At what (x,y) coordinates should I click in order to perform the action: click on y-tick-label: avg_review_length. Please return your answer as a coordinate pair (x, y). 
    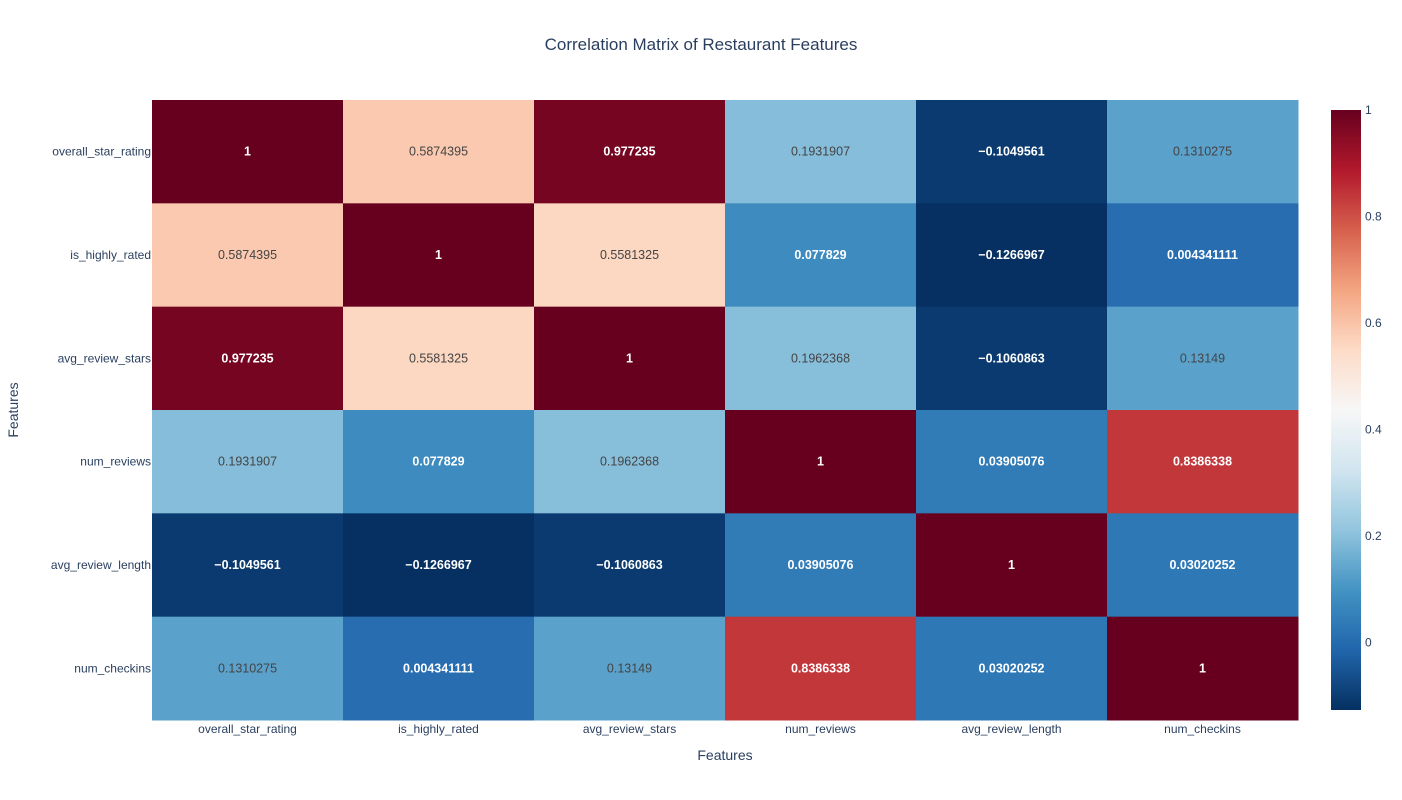
    Looking at the image, I should click on (101, 565).